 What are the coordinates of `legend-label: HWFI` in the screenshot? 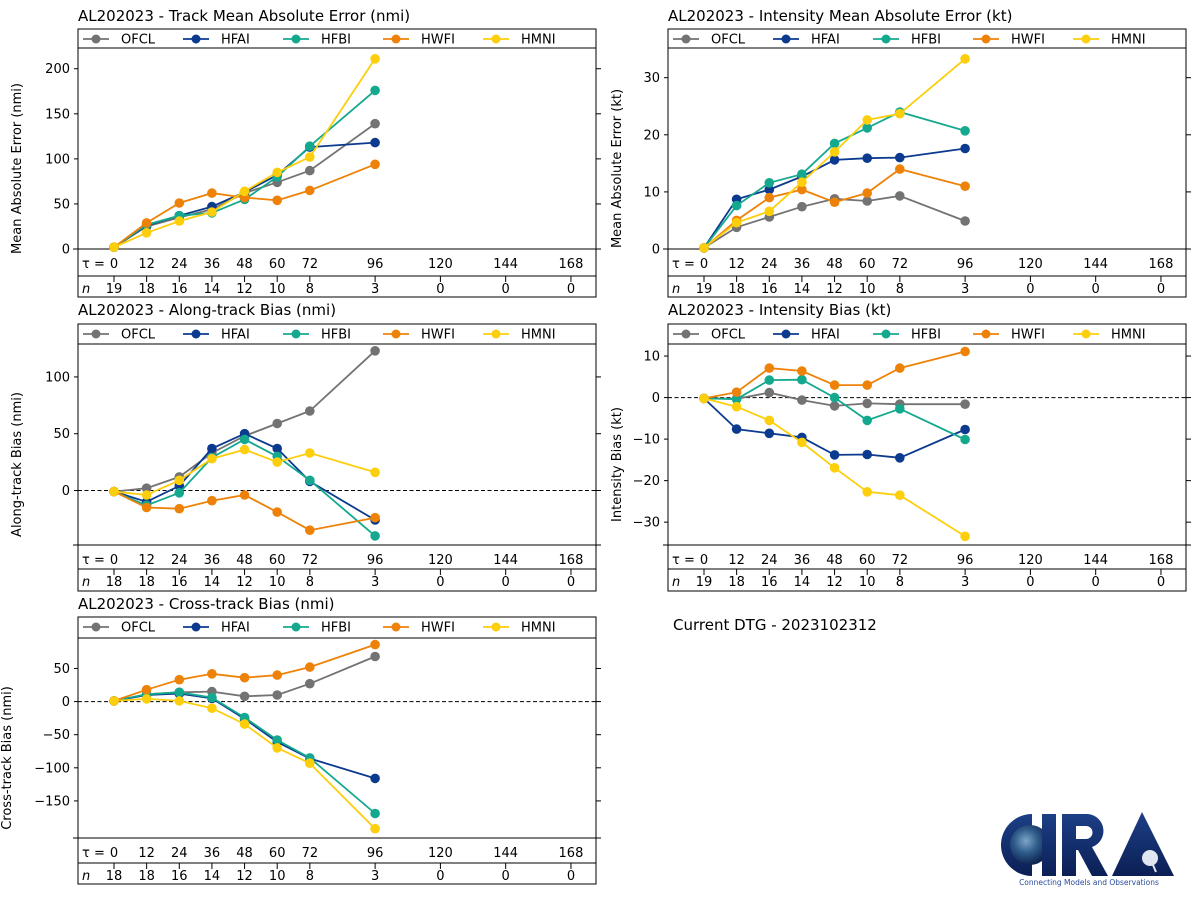 It's located at (438, 628).